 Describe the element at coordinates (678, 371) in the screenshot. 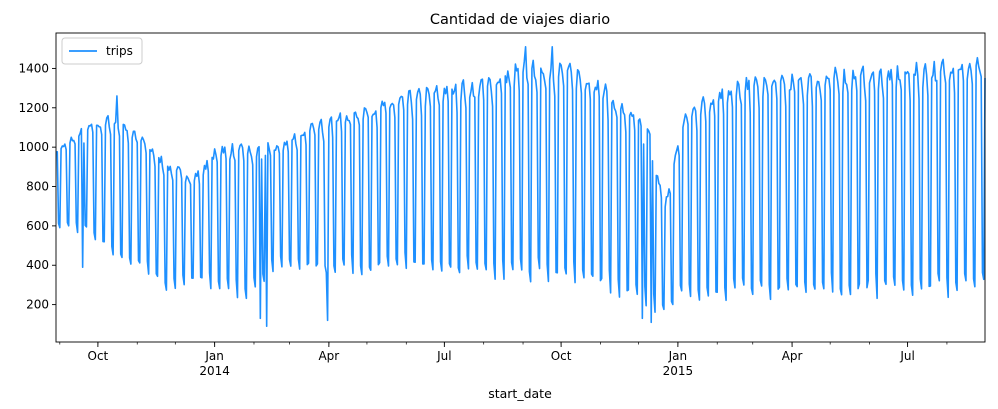

I see `x-tick-year-label: 2015` at that location.